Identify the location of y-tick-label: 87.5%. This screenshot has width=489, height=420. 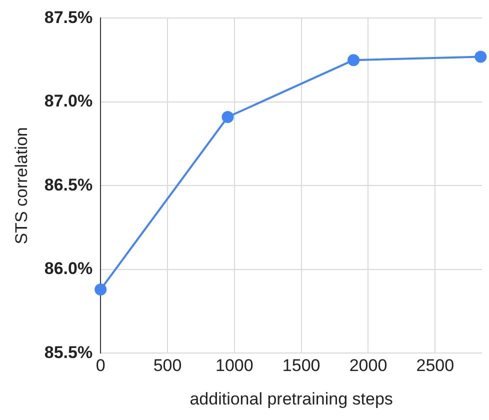
(68, 17).